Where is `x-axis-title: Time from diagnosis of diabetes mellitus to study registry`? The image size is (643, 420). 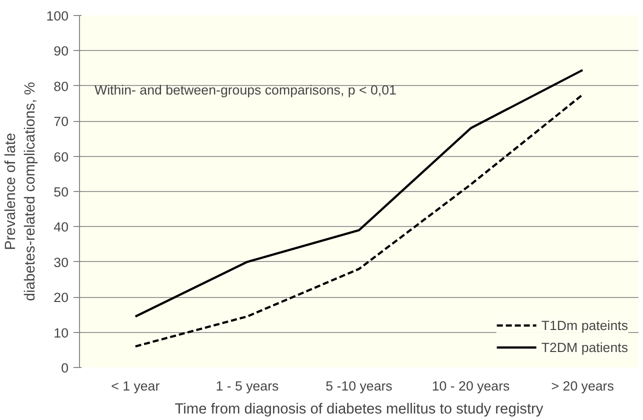
x-axis-title: Time from diagnosis of diabetes mellitus to study registry is located at coordinates (359, 410).